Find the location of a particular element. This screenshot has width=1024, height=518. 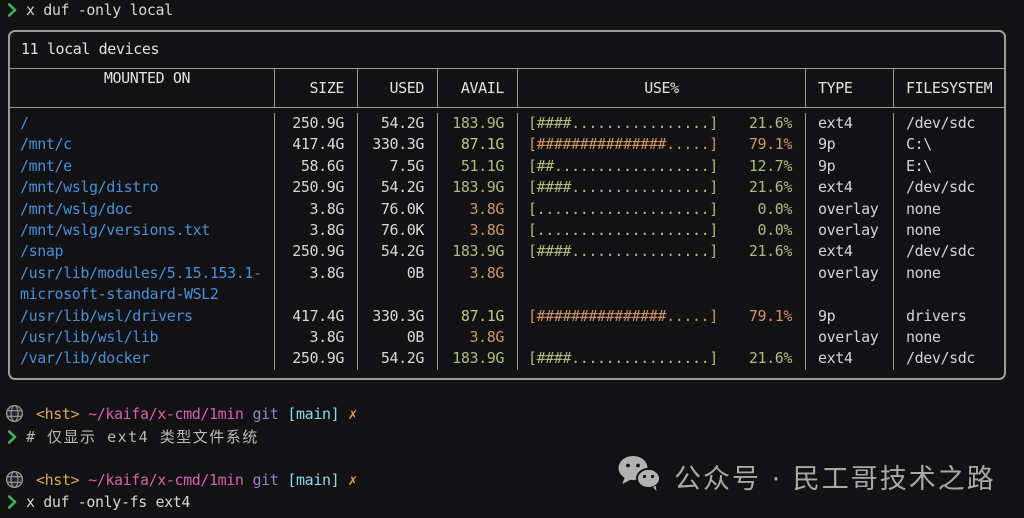

command-text: x duf -only-fs ext4 is located at coordinates (108, 502).